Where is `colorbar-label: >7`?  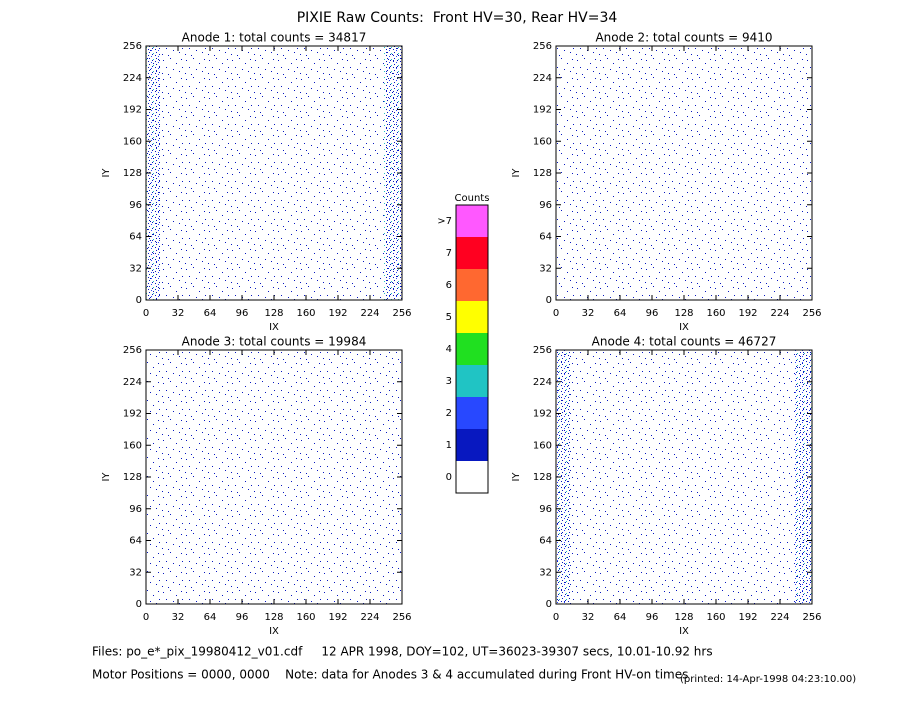
colorbar-label: >7 is located at coordinates (444, 221).